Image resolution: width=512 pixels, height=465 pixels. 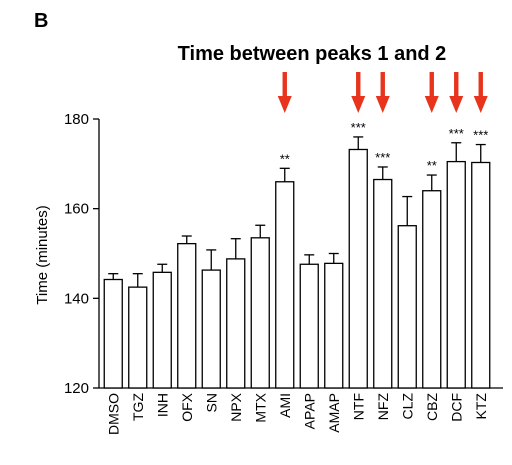 I want to click on x-tick-label: OFX, so click(x=187, y=406).